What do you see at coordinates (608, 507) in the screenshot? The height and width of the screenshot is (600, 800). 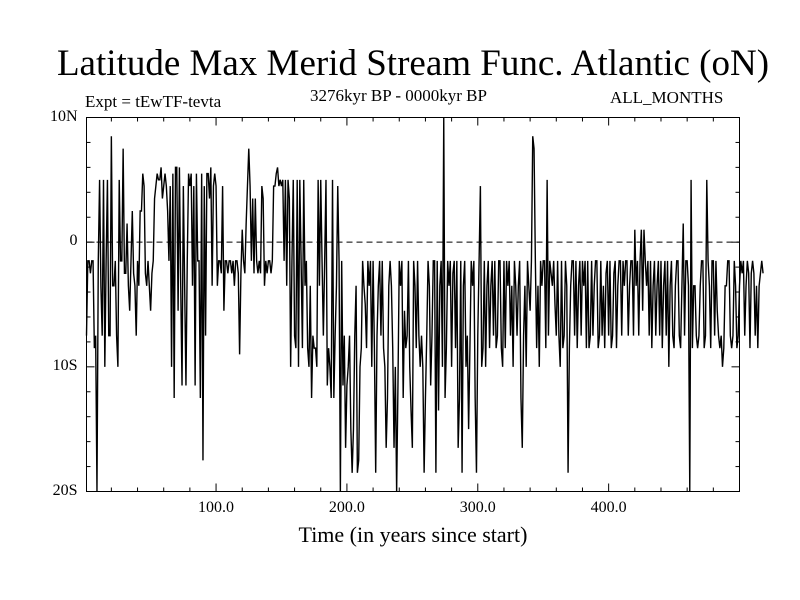 I see `x-tick-label: 400.0` at bounding box center [608, 507].